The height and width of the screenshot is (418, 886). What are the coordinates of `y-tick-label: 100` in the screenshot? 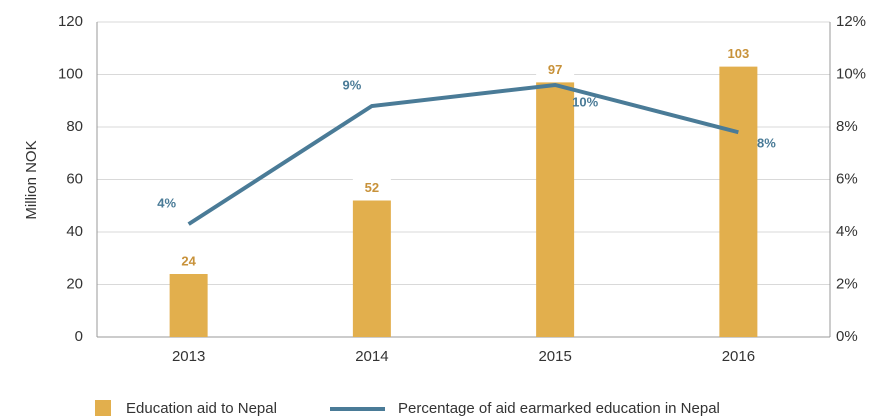 It's located at (70, 73).